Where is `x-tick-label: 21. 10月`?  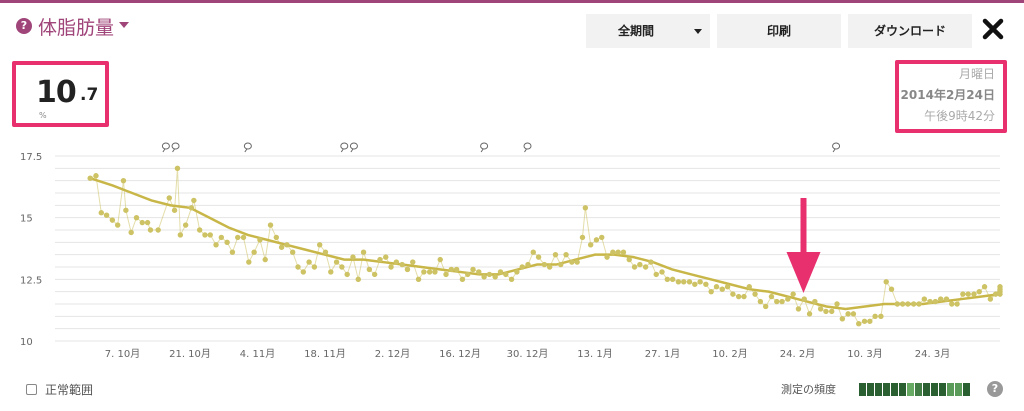 x-tick-label: 21. 10月 is located at coordinates (190, 354).